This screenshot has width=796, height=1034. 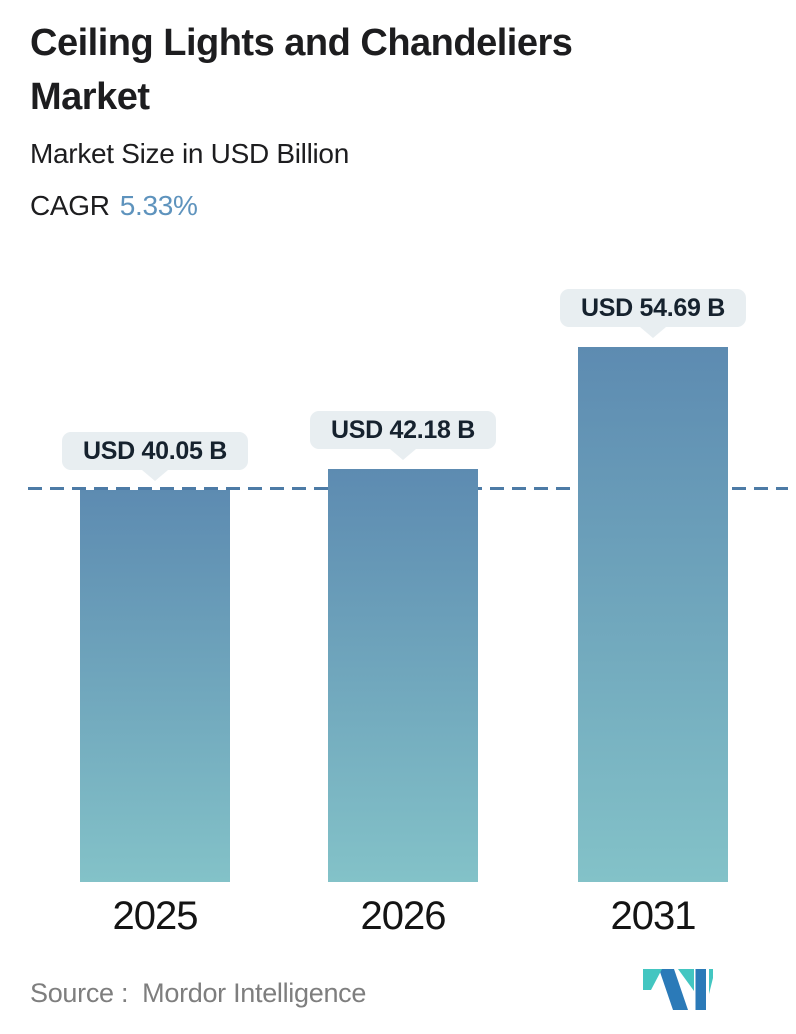 What do you see at coordinates (678, 989) in the screenshot?
I see `mordor-intelligence-logo-icon` at bounding box center [678, 989].